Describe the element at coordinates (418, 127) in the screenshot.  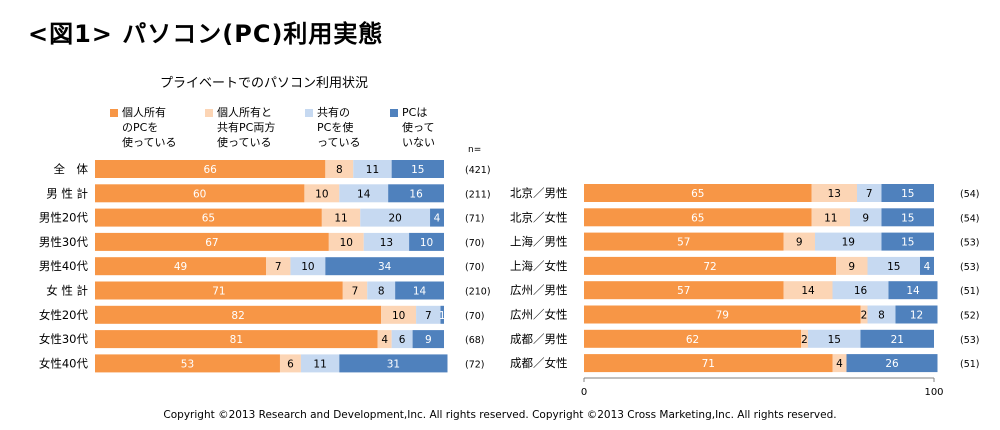
I see `legend-label: PCは 使って いない` at that location.